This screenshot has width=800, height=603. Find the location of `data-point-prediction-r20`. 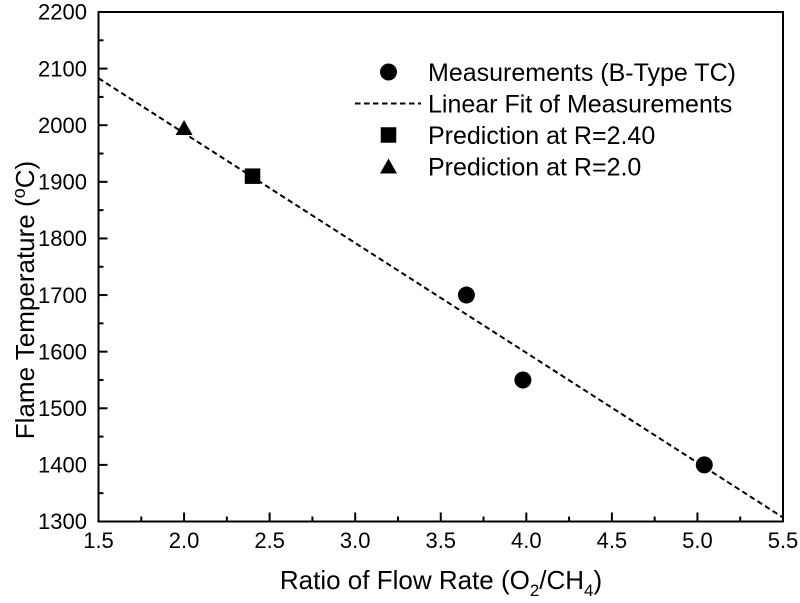

data-point-prediction-r20 is located at coordinates (184, 128).